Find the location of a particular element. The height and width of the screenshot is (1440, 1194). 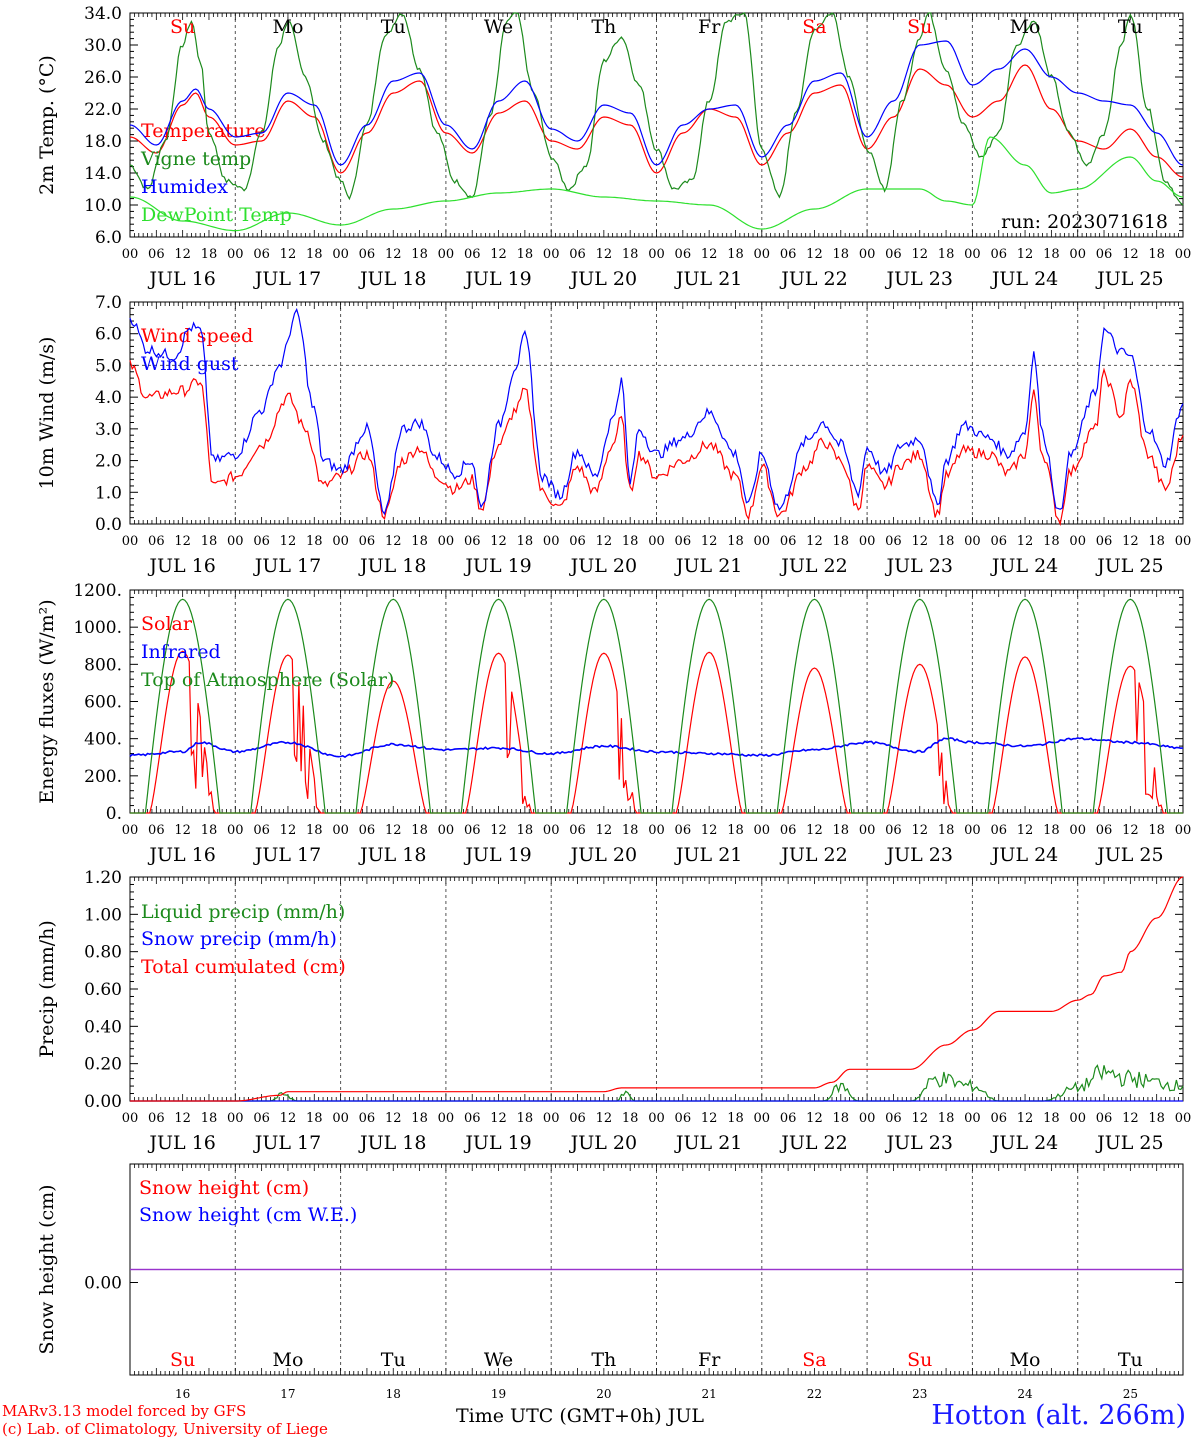

weekday-label: Sa is located at coordinates (814, 1360).